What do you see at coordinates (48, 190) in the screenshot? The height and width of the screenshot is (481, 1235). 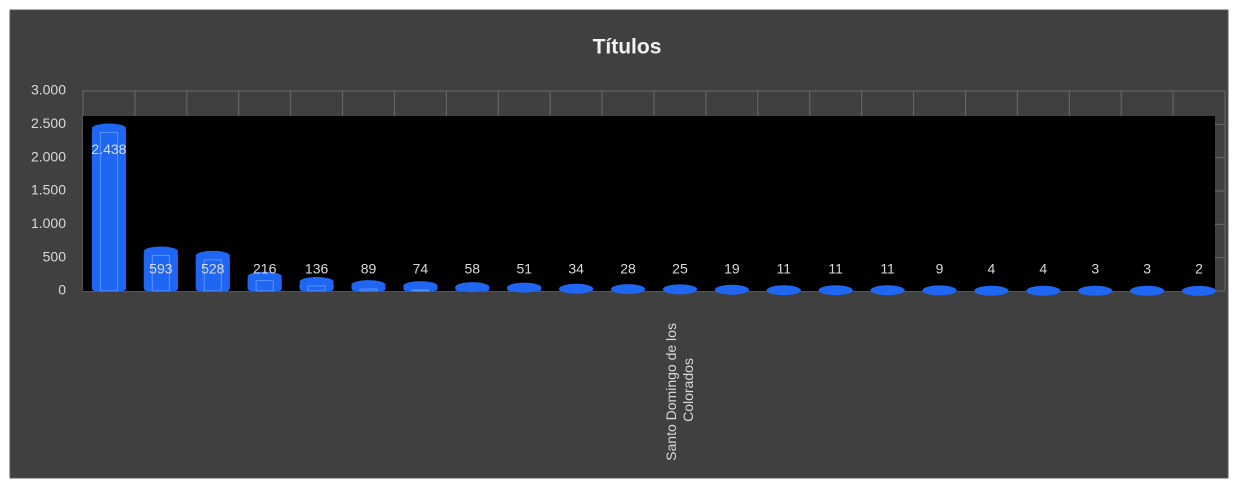 I see `y-tick-label: 1.500` at bounding box center [48, 190].